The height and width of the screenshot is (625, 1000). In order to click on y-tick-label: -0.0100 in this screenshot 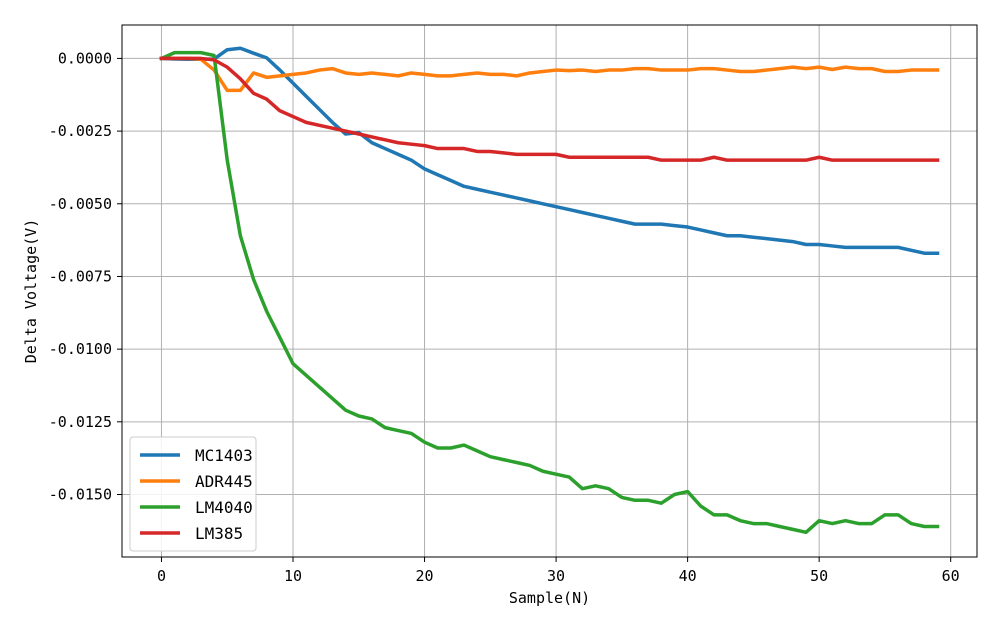, I will do `click(80, 349)`.